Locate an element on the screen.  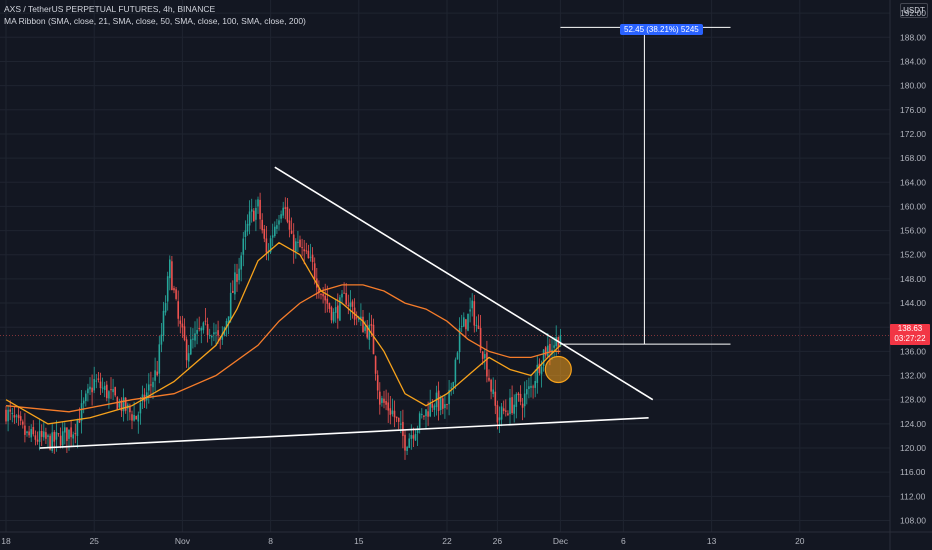
y-tick-label: 116.00 is located at coordinates (913, 472).